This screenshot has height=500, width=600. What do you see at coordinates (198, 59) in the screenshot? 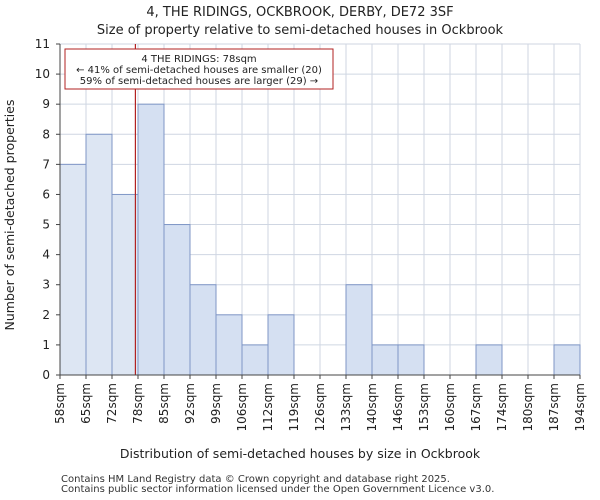
I see `annotation-line-1: 4 THE RIDINGS: 78sqm` at bounding box center [198, 59].